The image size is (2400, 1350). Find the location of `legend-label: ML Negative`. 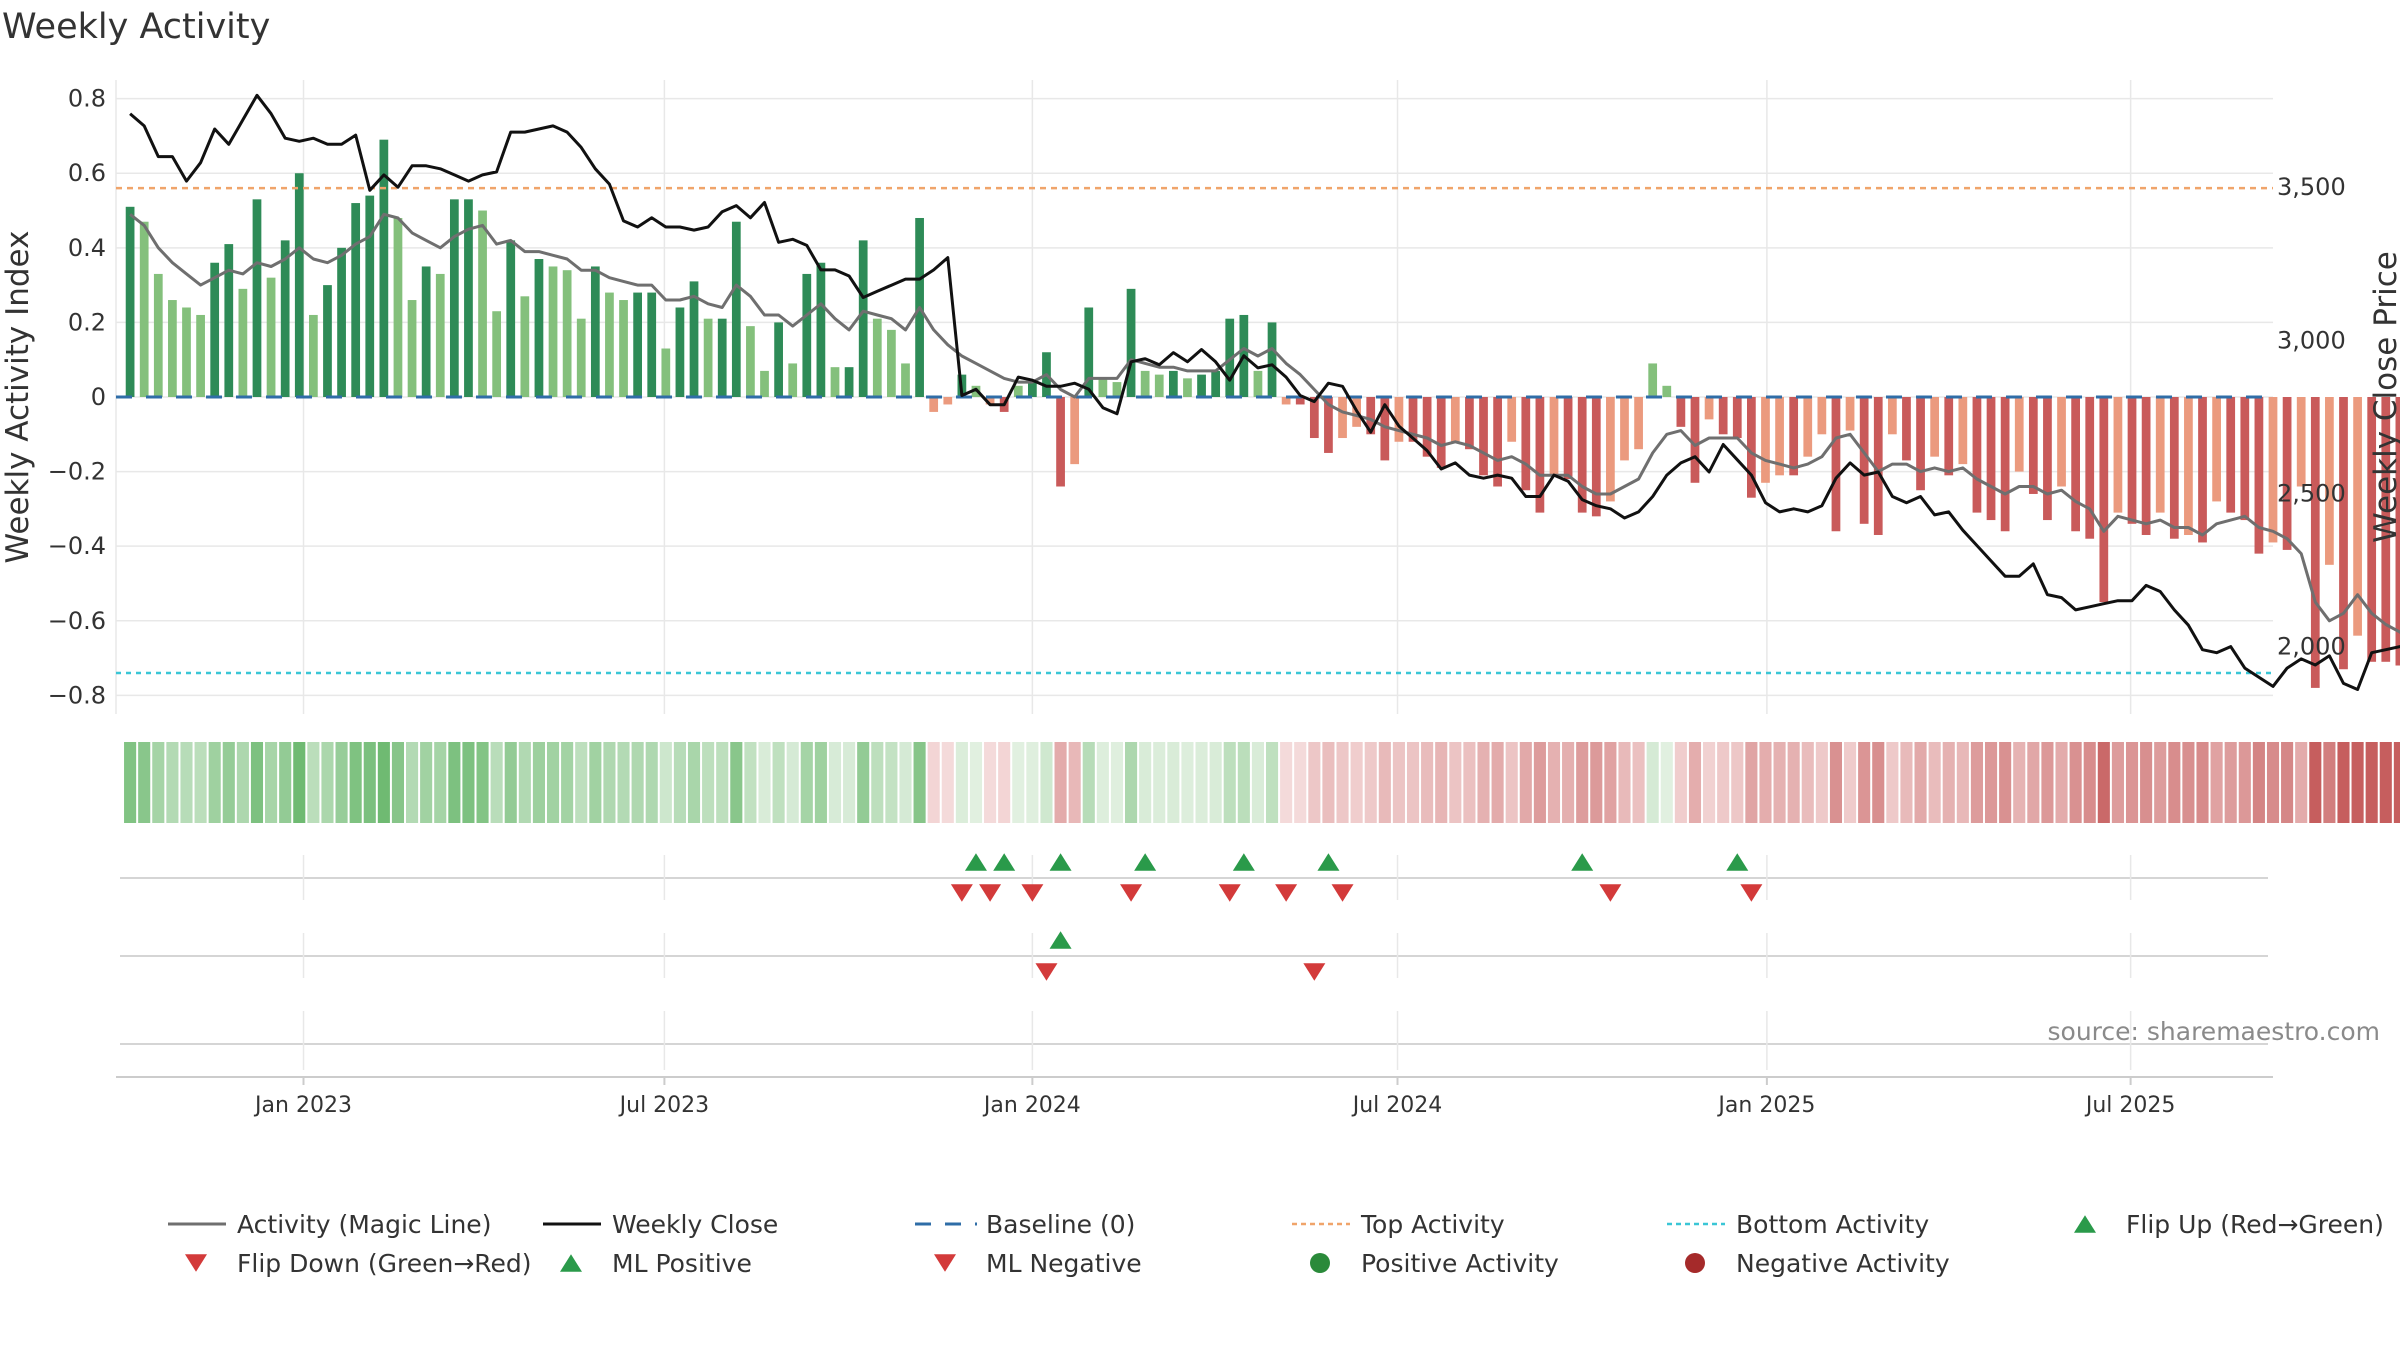

legend-label: ML Negative is located at coordinates (1064, 1263).